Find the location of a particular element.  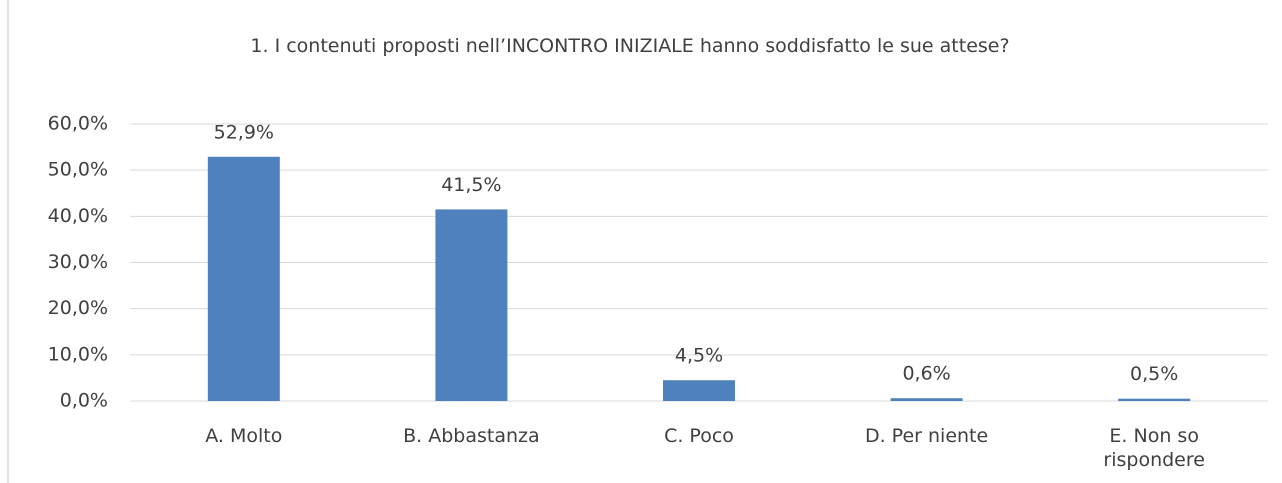

y-tick-label: 50,0% is located at coordinates (78, 170).